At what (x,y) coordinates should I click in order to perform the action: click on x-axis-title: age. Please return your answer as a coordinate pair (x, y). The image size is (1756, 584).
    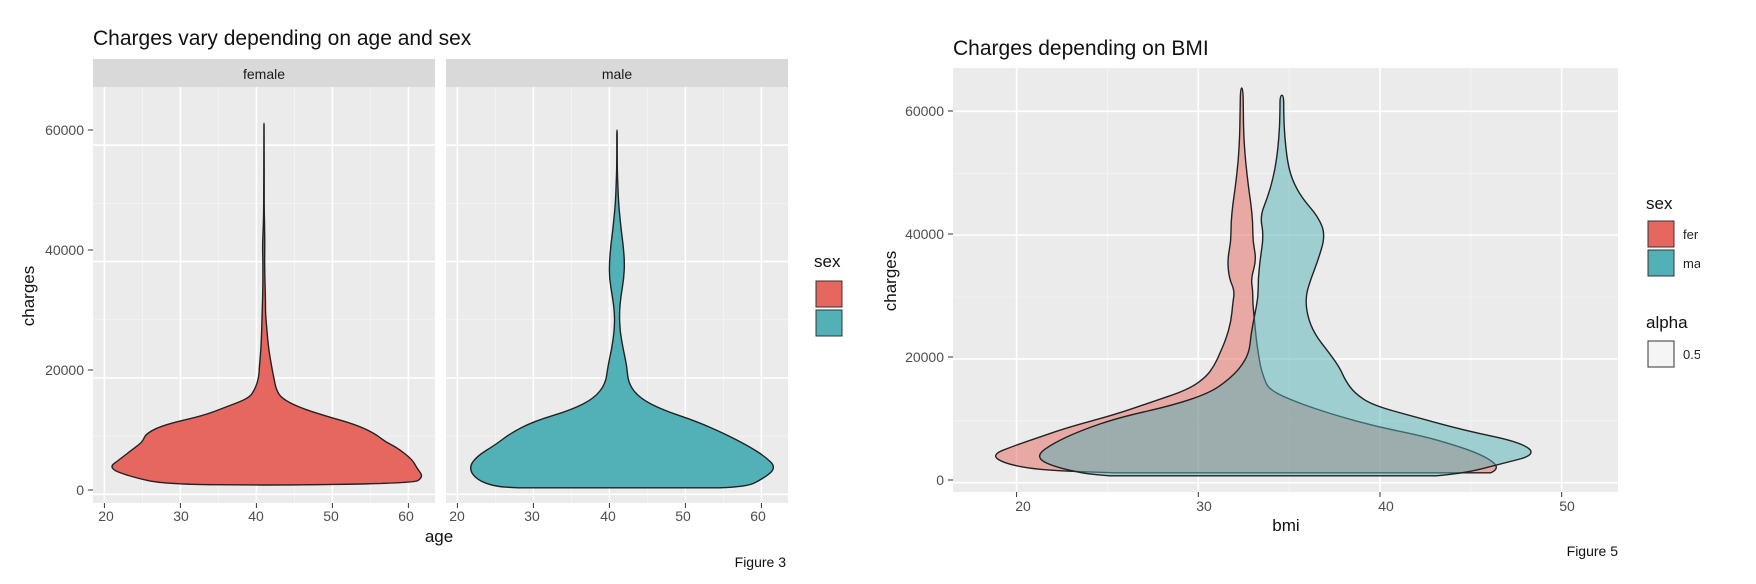
    Looking at the image, I should click on (439, 536).